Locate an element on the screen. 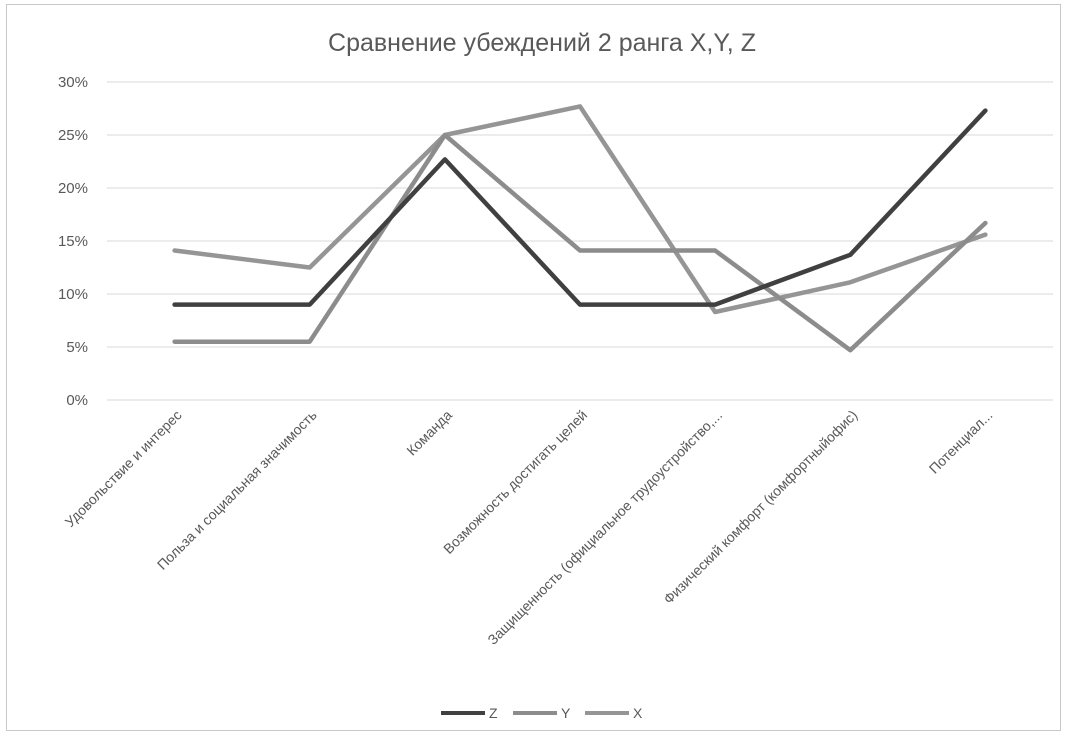  y-tick-label: 25% is located at coordinates (73, 135).